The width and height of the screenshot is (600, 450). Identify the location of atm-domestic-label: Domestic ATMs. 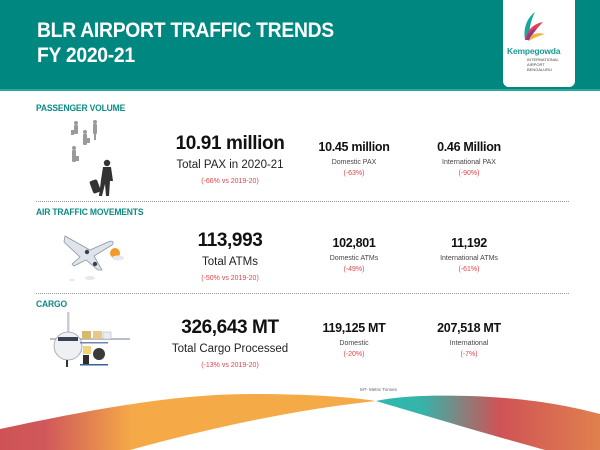
(354, 258).